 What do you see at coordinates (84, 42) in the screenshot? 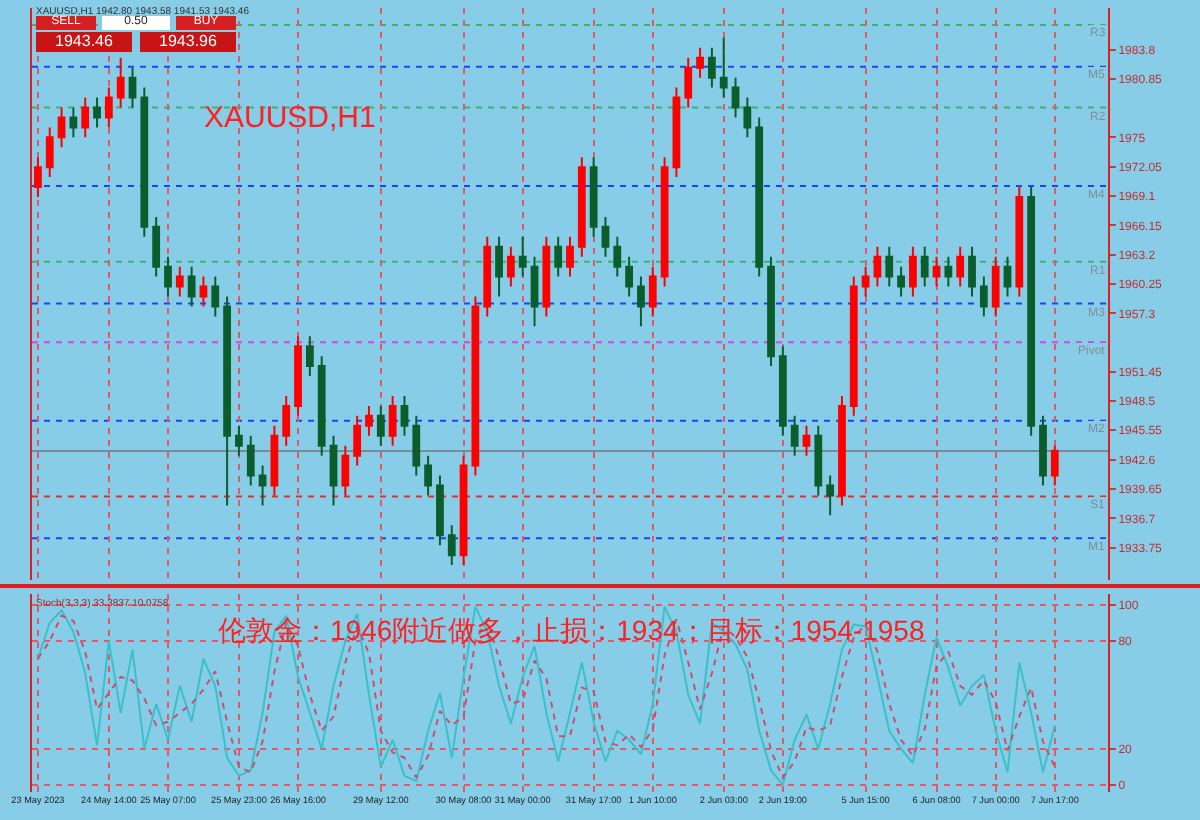
I see `sell-price: 1943.46` at bounding box center [84, 42].